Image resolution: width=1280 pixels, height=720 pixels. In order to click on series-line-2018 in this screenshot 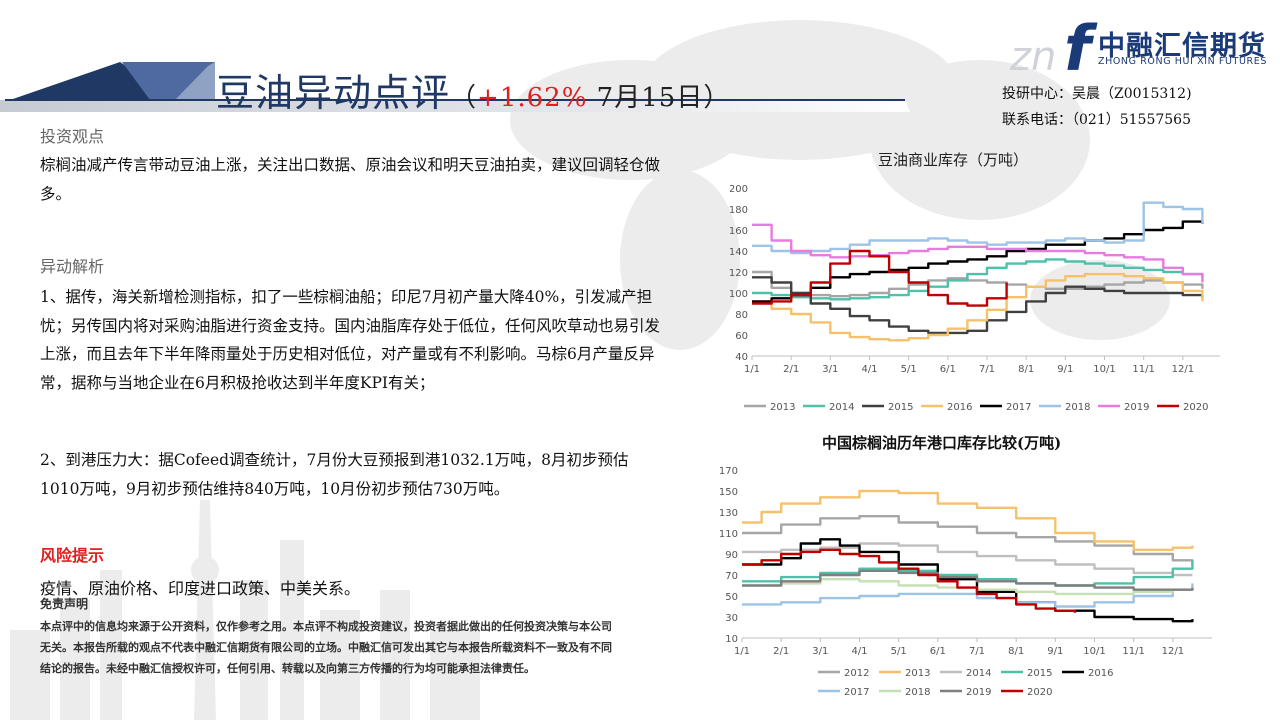, I will do `click(978, 228)`.